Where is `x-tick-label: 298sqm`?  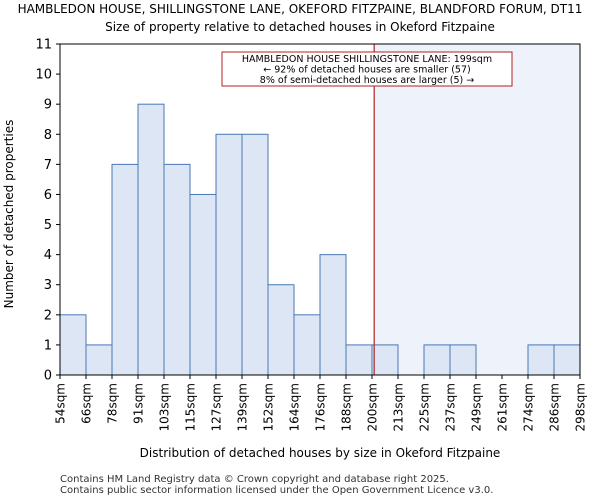
x-tick-label: 298sqm is located at coordinates (581, 407).